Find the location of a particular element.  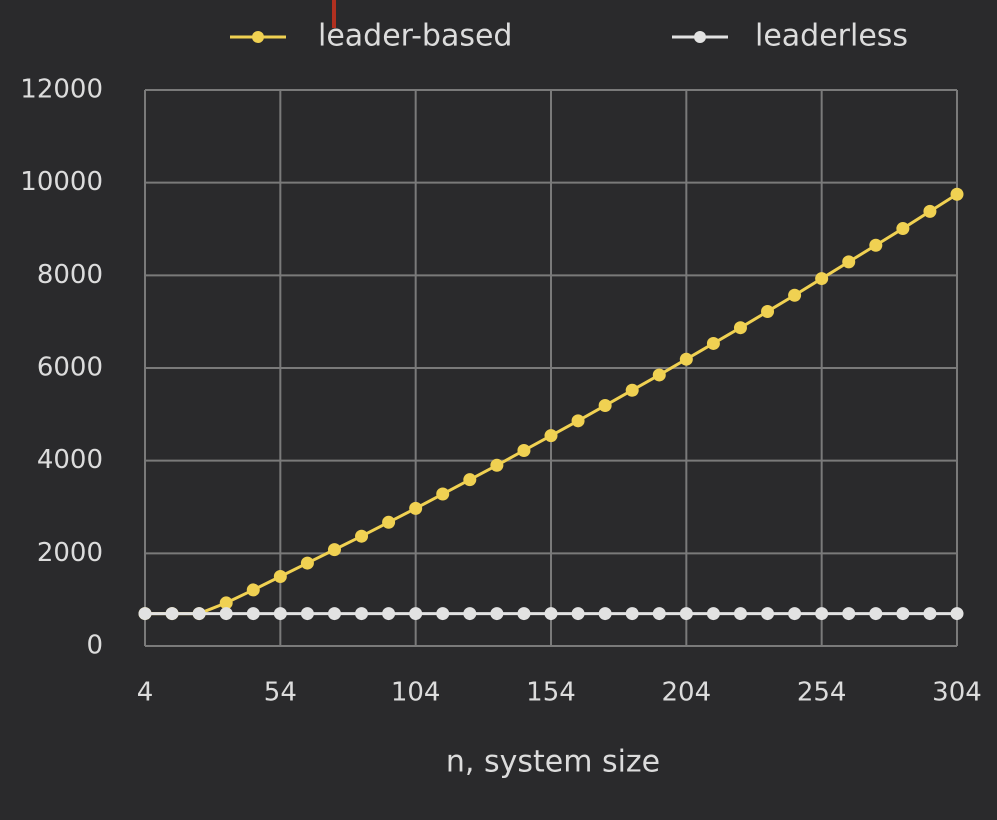

legend-label: leaderless is located at coordinates (831, 36).